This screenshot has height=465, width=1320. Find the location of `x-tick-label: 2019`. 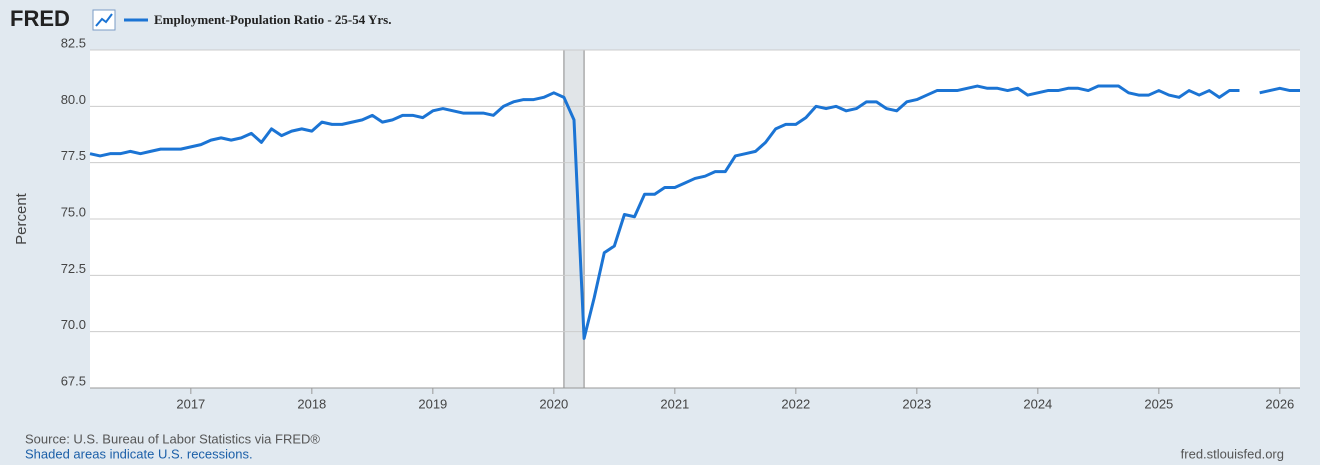

x-tick-label: 2019 is located at coordinates (432, 403).